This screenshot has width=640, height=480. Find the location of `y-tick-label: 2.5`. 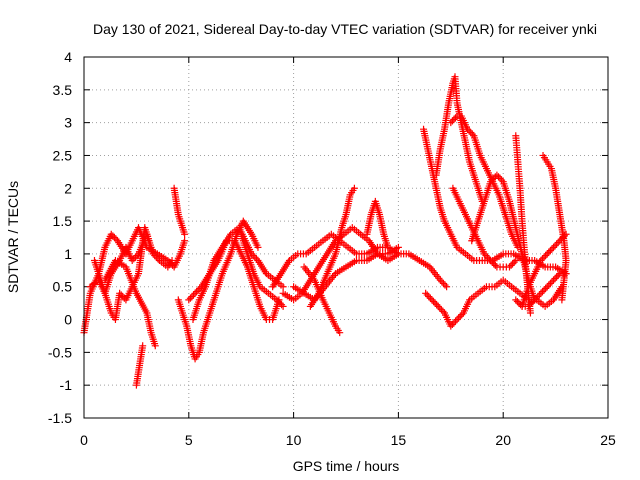

y-tick-label: 2.5 is located at coordinates (63, 155).